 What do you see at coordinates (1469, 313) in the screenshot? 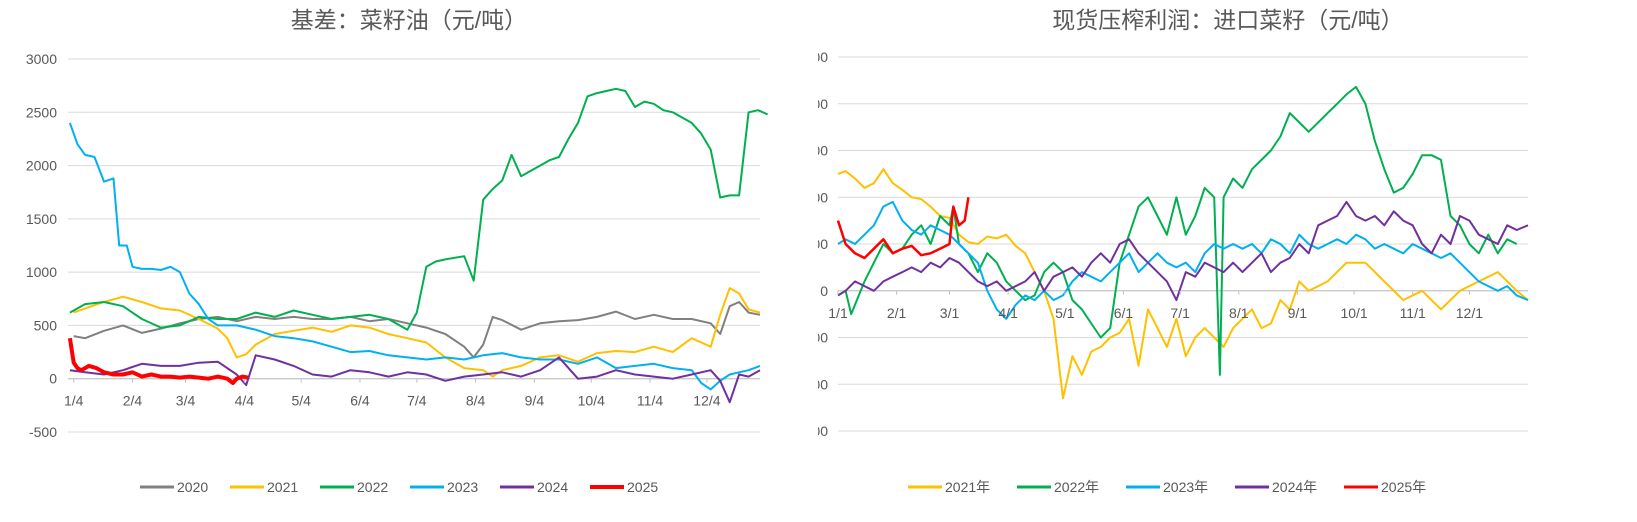
I see `x-tick-label: 12/1` at bounding box center [1469, 313].